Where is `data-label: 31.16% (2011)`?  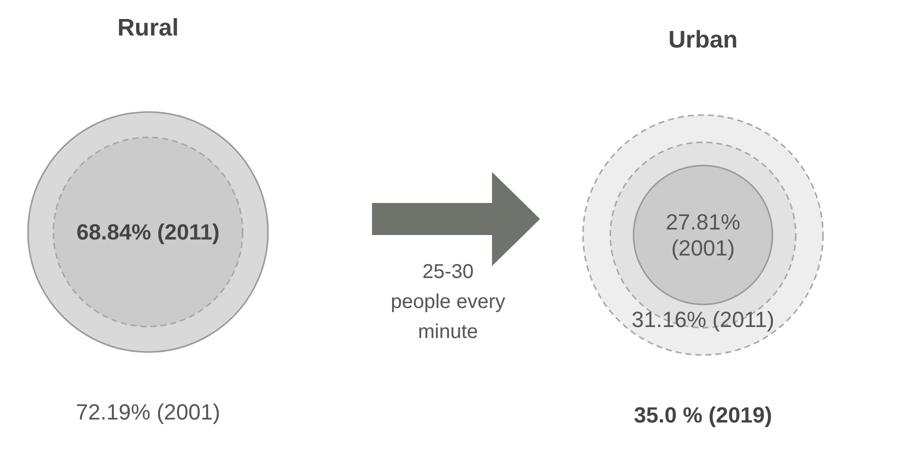 data-label: 31.16% (2011) is located at coordinates (703, 319).